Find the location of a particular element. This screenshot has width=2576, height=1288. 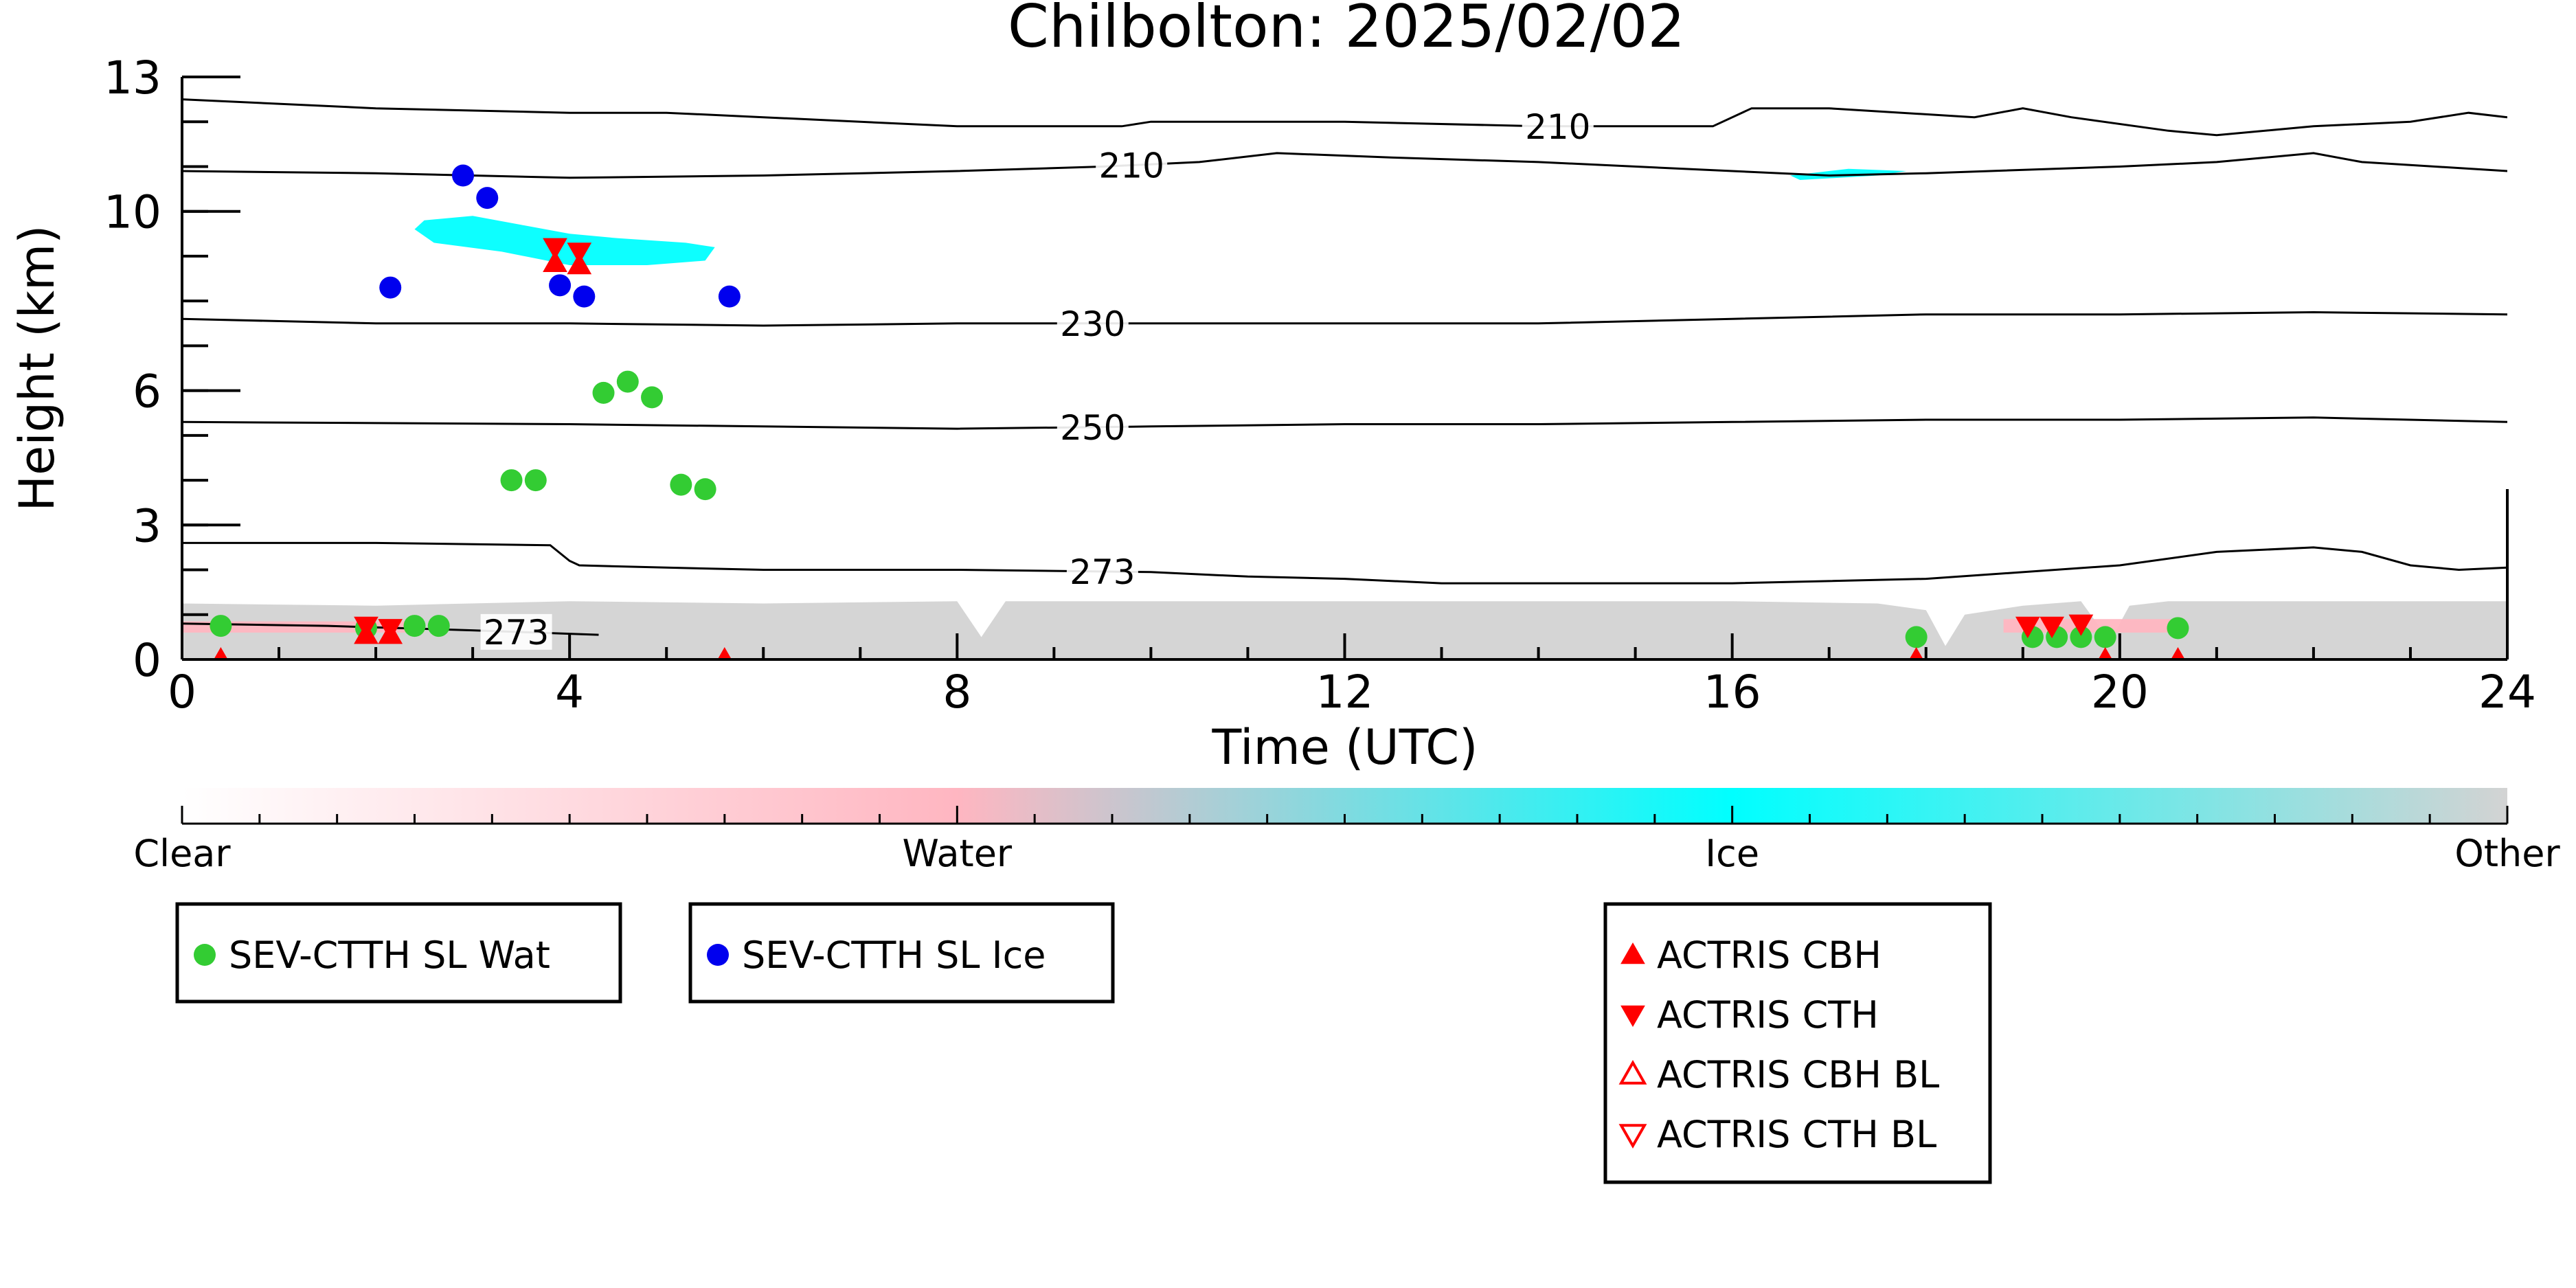

chart-title: Chilbolton: 2025/02/02 is located at coordinates (1346, 30).